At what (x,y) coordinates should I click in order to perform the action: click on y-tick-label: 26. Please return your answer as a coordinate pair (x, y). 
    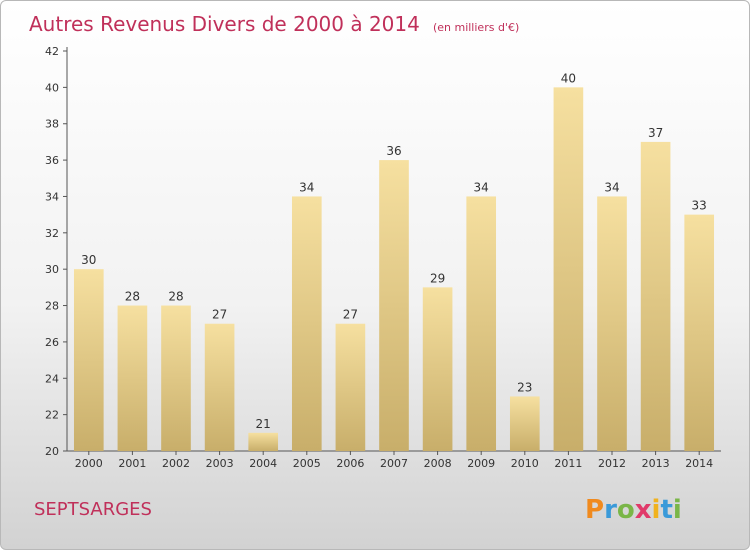
    Looking at the image, I should click on (52, 342).